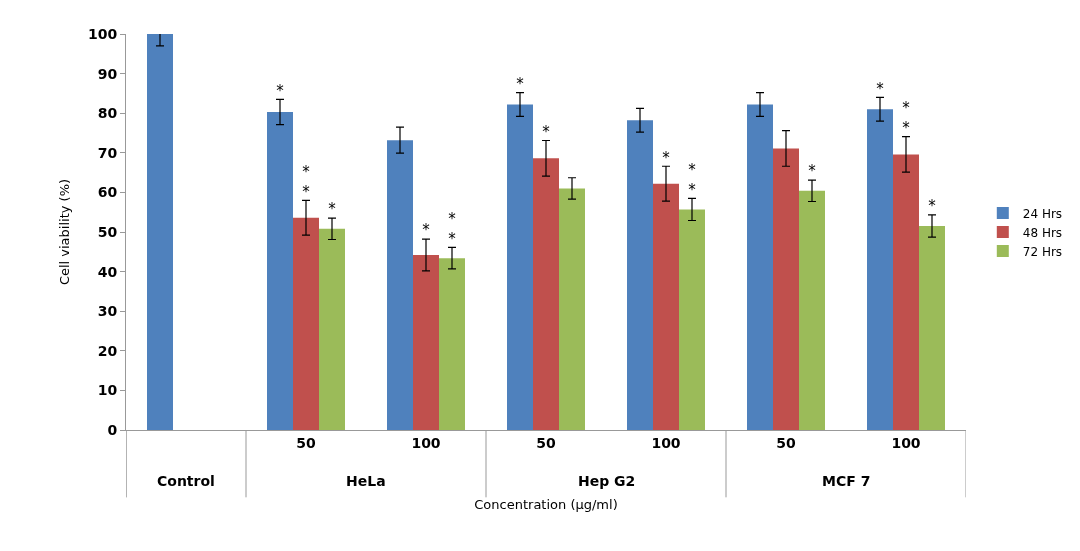  Describe the element at coordinates (107, 192) in the screenshot. I see `y-tick-label: 60` at that location.